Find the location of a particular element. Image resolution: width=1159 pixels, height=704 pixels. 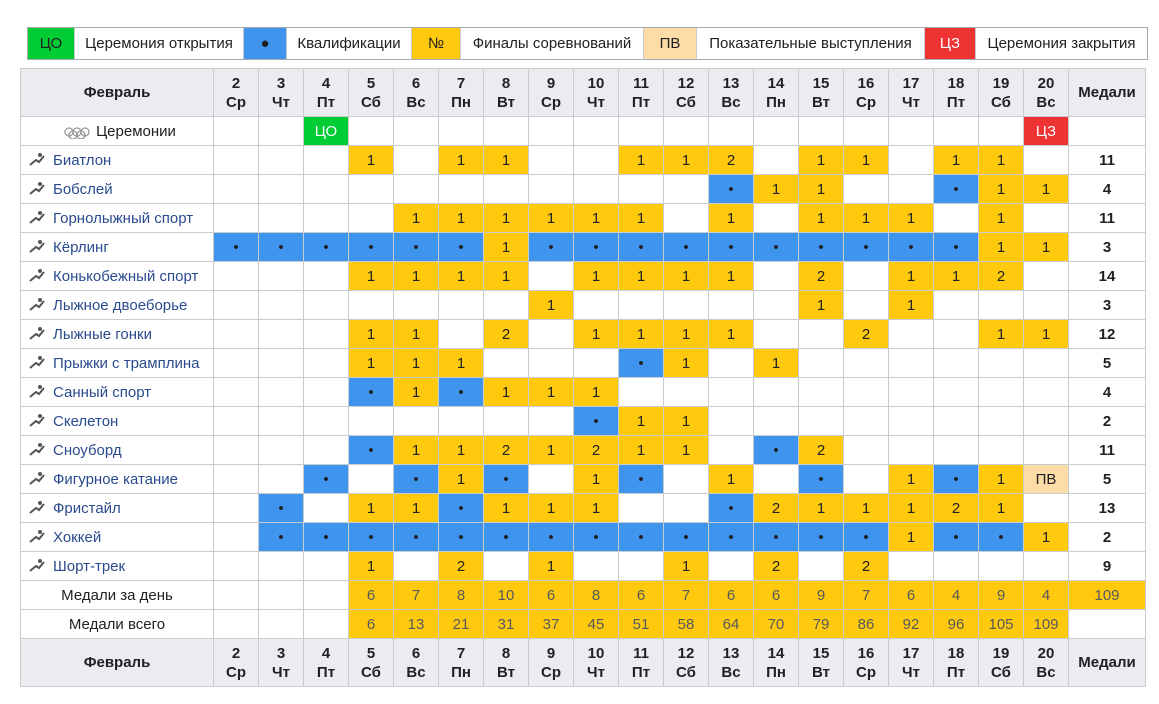

sport-link: Фристайл is located at coordinates (87, 508).